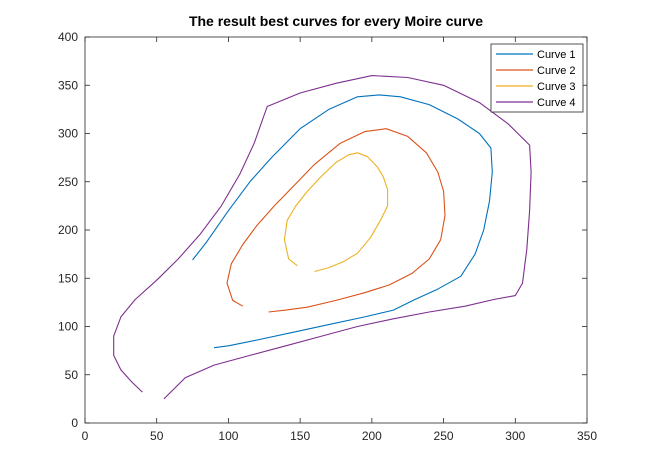 The height and width of the screenshot is (475, 651). I want to click on x-tick-label: 350, so click(587, 436).